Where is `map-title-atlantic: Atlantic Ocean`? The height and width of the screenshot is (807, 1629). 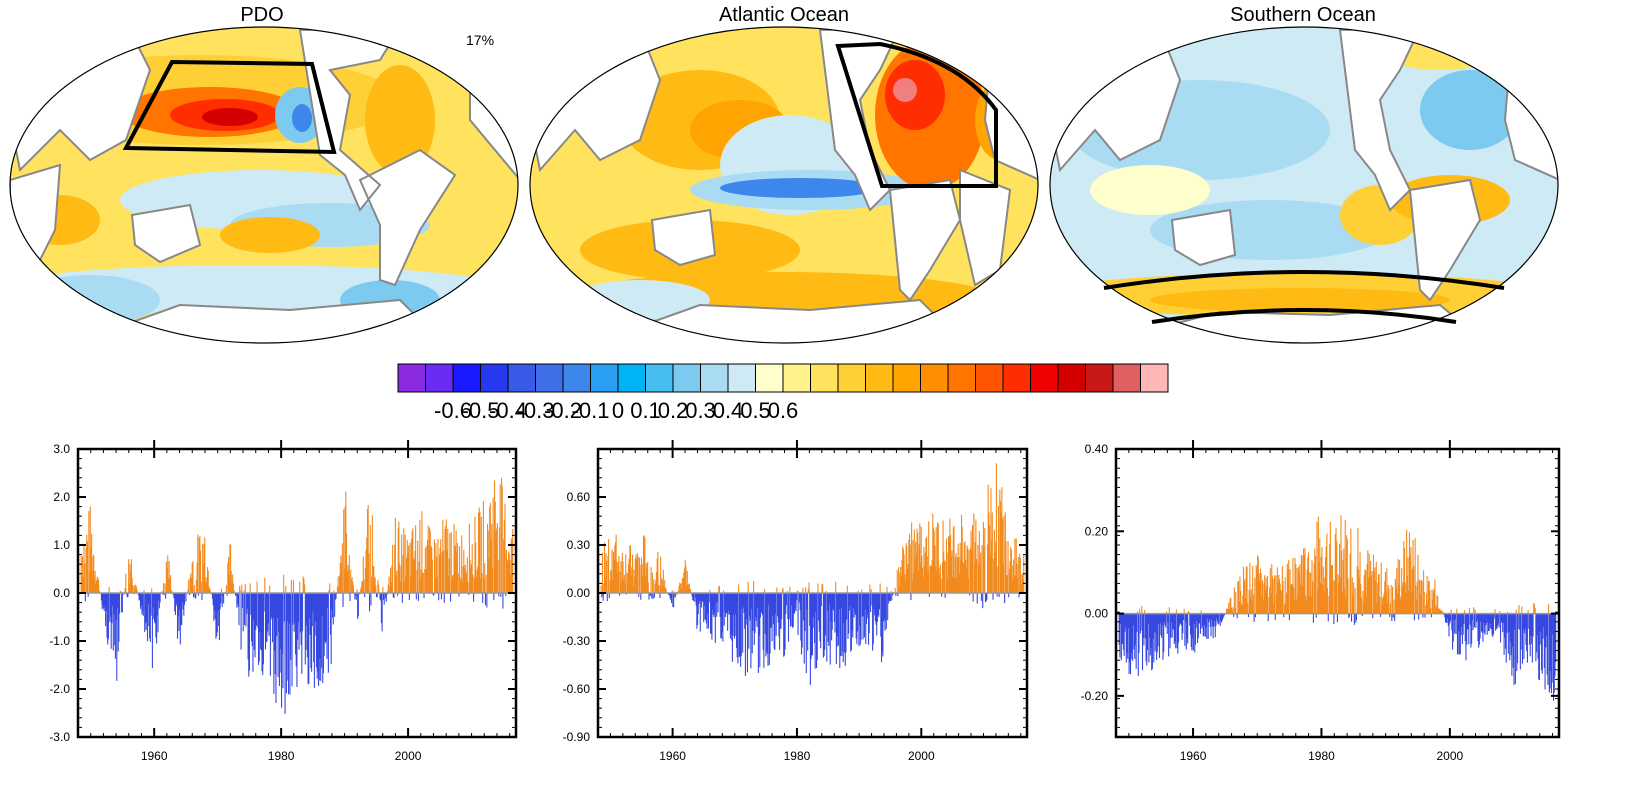
map-title-atlantic: Atlantic Ocean is located at coordinates (784, 15).